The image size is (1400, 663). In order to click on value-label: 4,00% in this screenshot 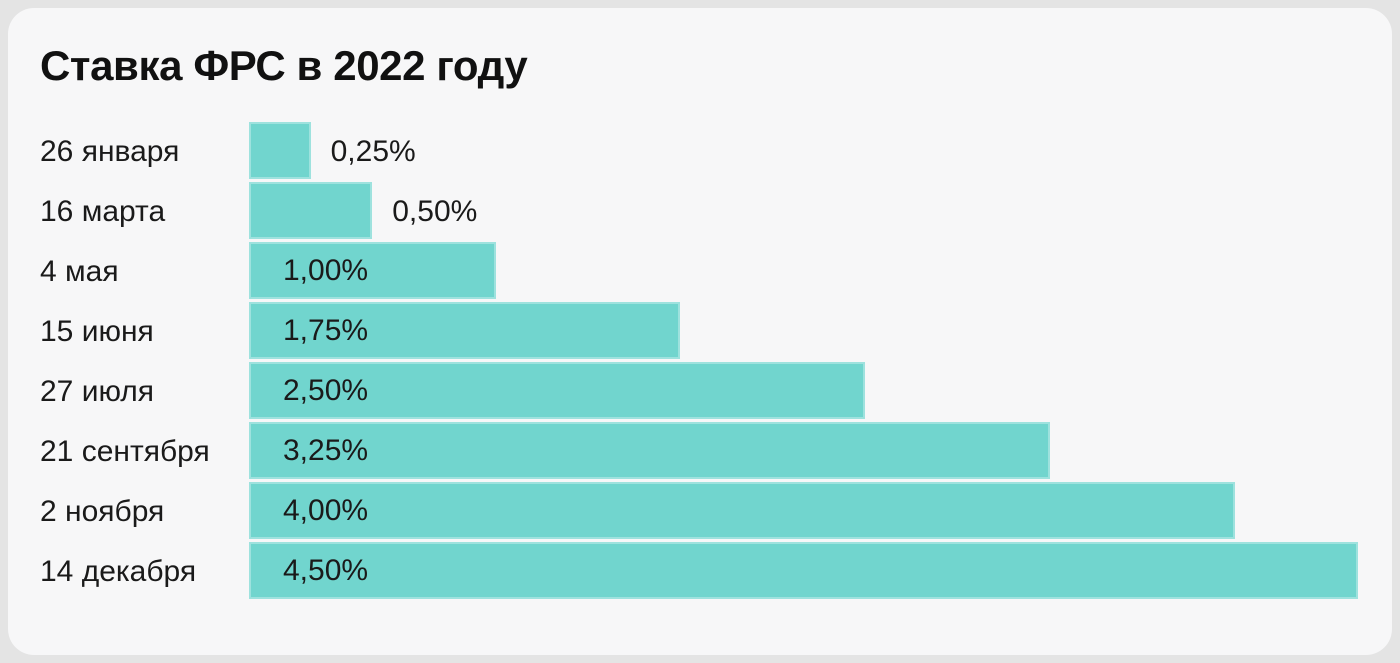, I will do `click(326, 510)`.